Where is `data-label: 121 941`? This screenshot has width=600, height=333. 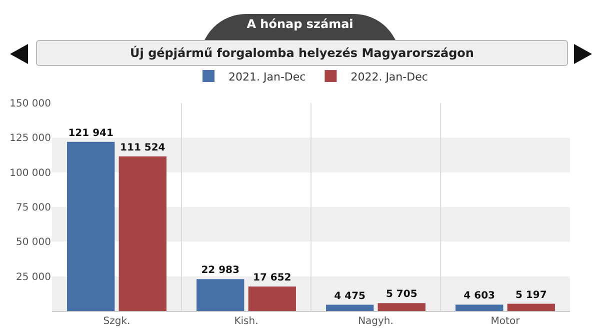 data-label: 121 941 is located at coordinates (91, 133).